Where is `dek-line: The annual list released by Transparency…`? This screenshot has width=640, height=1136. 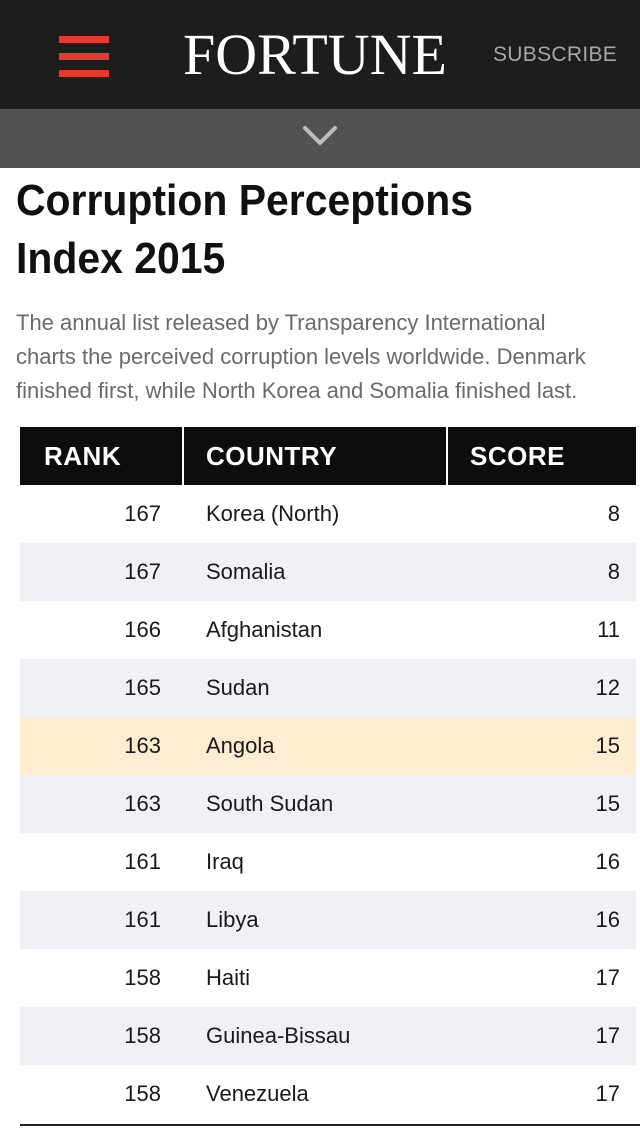
dek-line: The annual list released by Transparency… is located at coordinates (281, 322).